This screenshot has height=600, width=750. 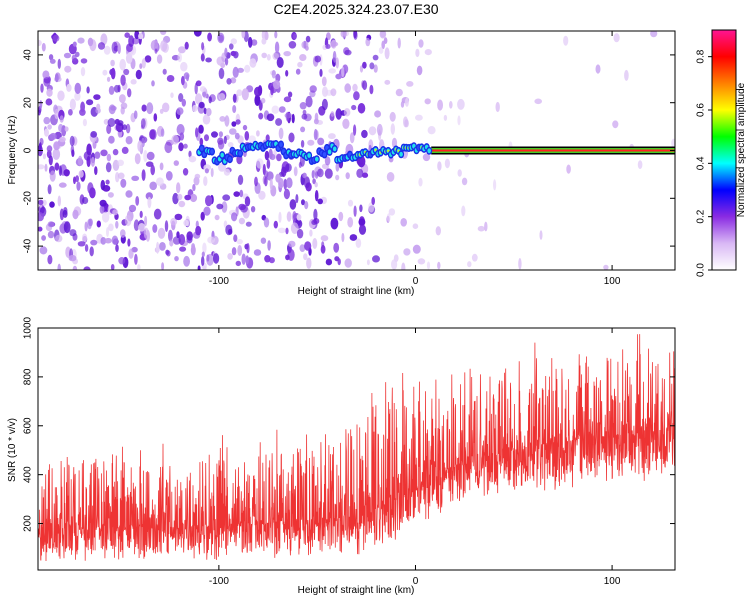 I want to click on colorbar-tick-label: 0.0, so click(x=701, y=270).